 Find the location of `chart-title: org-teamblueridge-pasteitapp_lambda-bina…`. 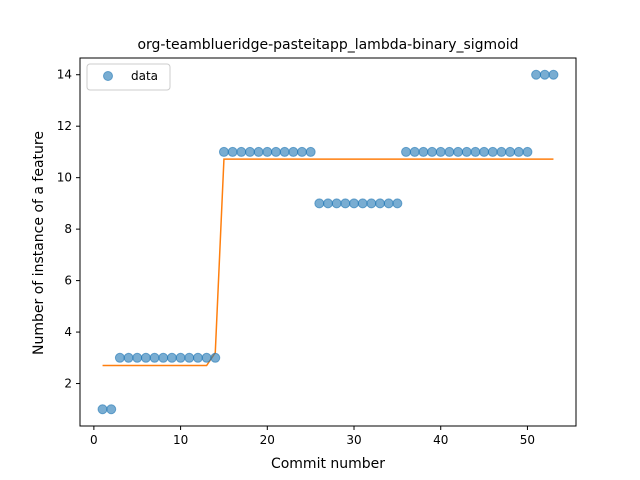

chart-title: org-teamblueridge-pasteitapp_lambda-bina… is located at coordinates (327, 45).